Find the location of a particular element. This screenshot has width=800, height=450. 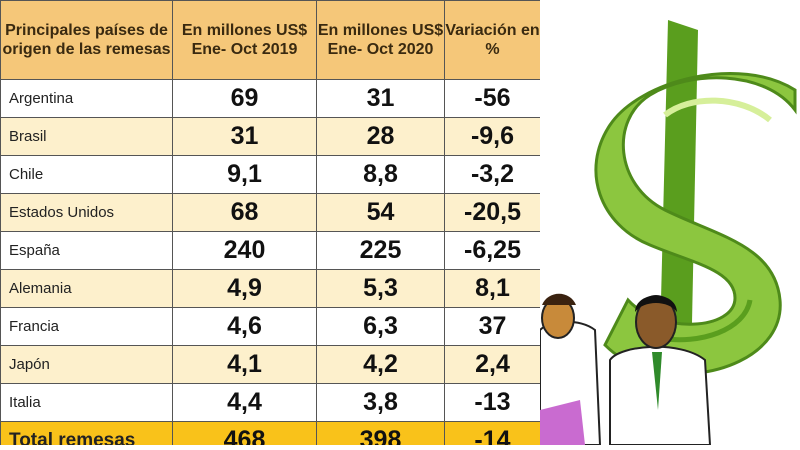

variation-cell: -20,5 is located at coordinates (492, 212).